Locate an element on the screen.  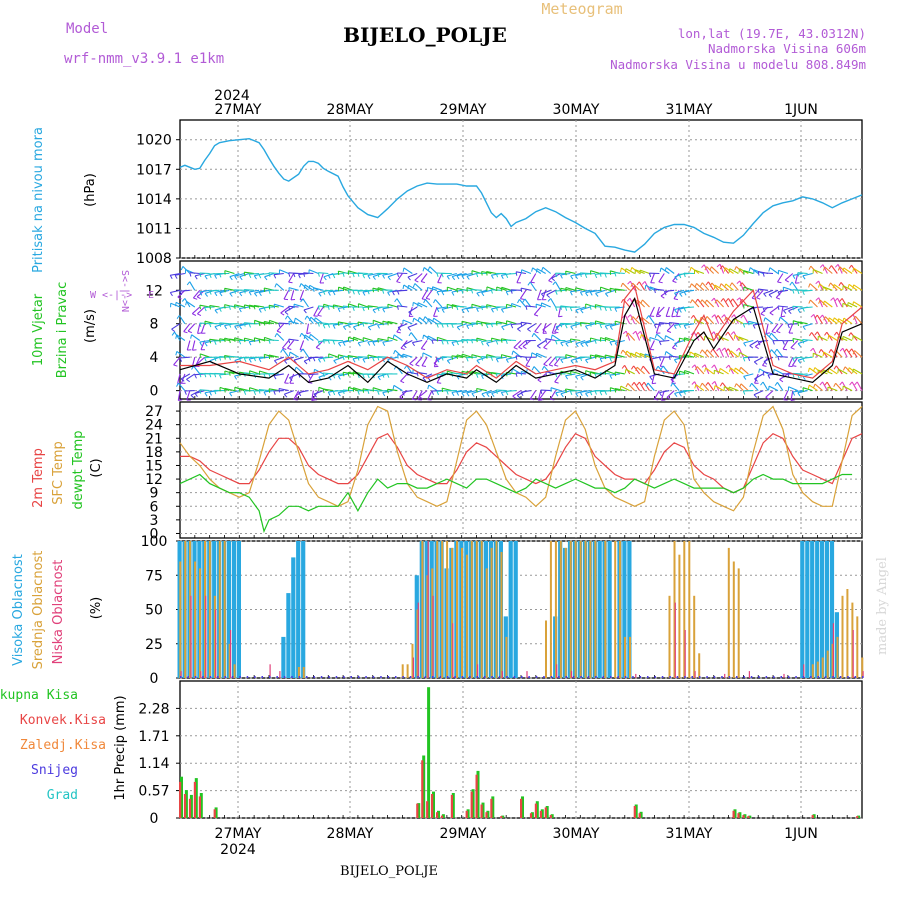
temperature-tick-label: 12 is located at coordinates (154, 480).